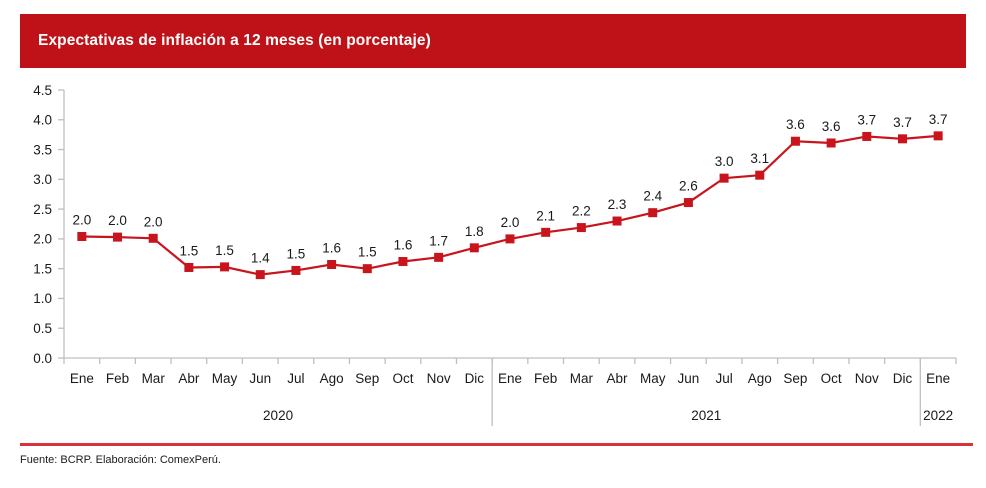 The width and height of the screenshot is (986, 488). What do you see at coordinates (42, 298) in the screenshot?
I see `y-axis-tick-label: 1.0` at bounding box center [42, 298].